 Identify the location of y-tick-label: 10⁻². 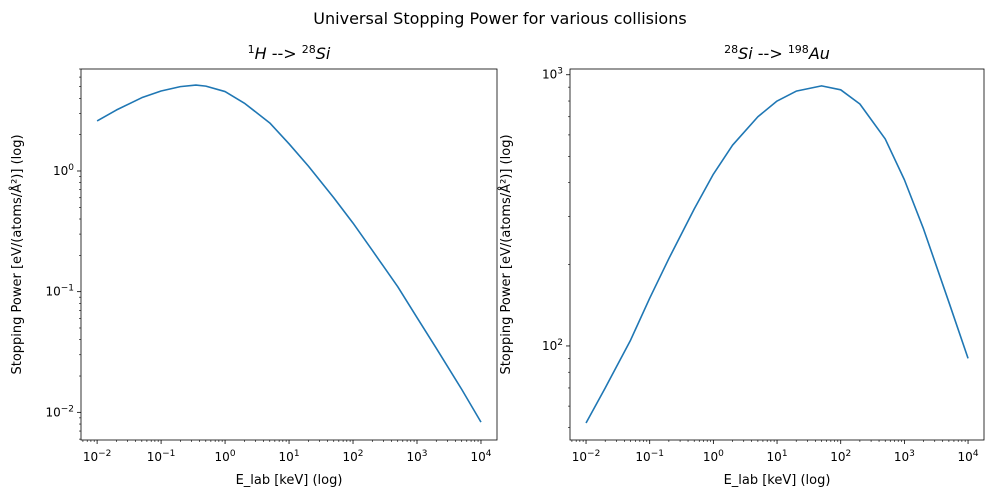
(59, 411).